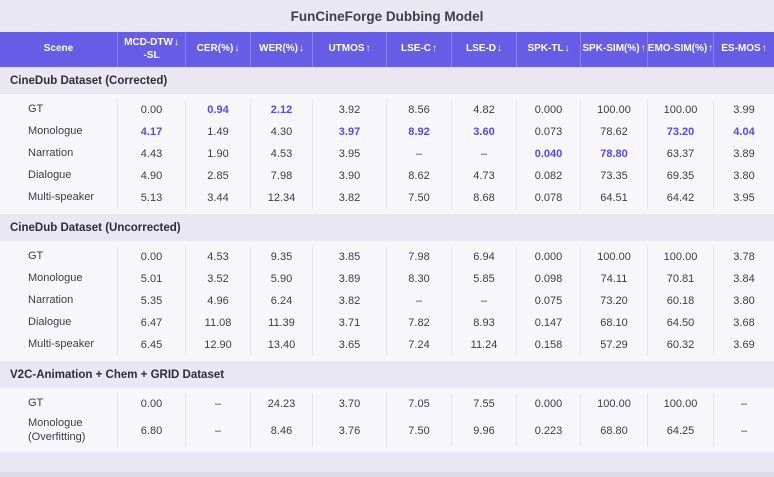 Image resolution: width=774 pixels, height=477 pixels. What do you see at coordinates (614, 176) in the screenshot?
I see `data-cell: 73.35` at bounding box center [614, 176].